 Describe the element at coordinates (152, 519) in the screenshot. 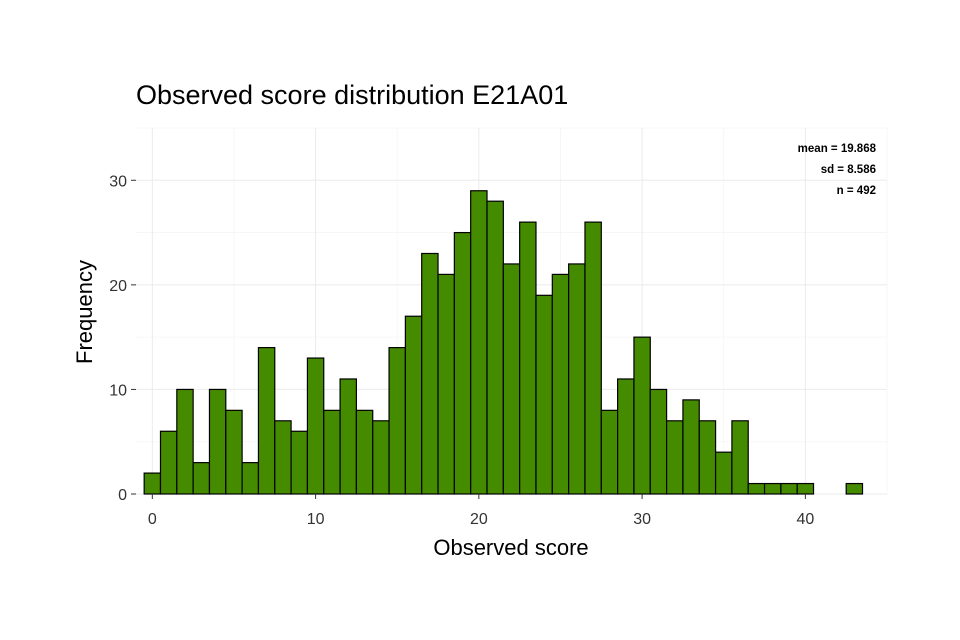

I see `x-tick-label: 0` at that location.